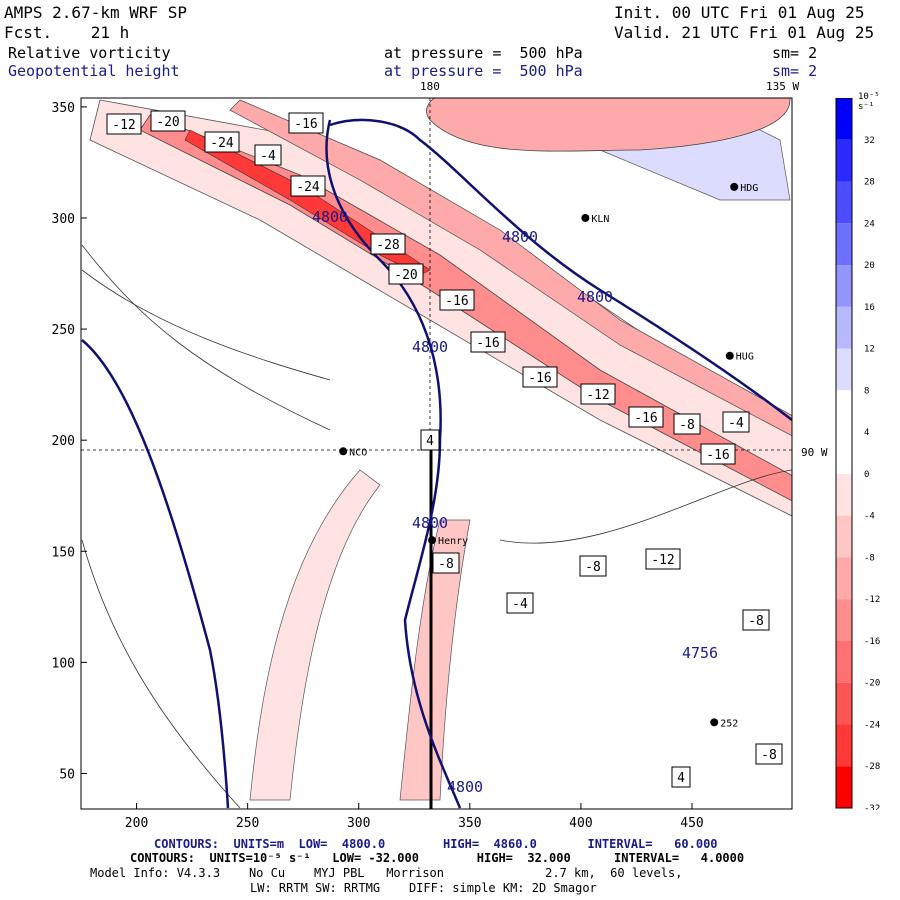 The height and width of the screenshot is (900, 900). Describe the element at coordinates (247, 823) in the screenshot. I see `x-tick-label: 250` at that location.